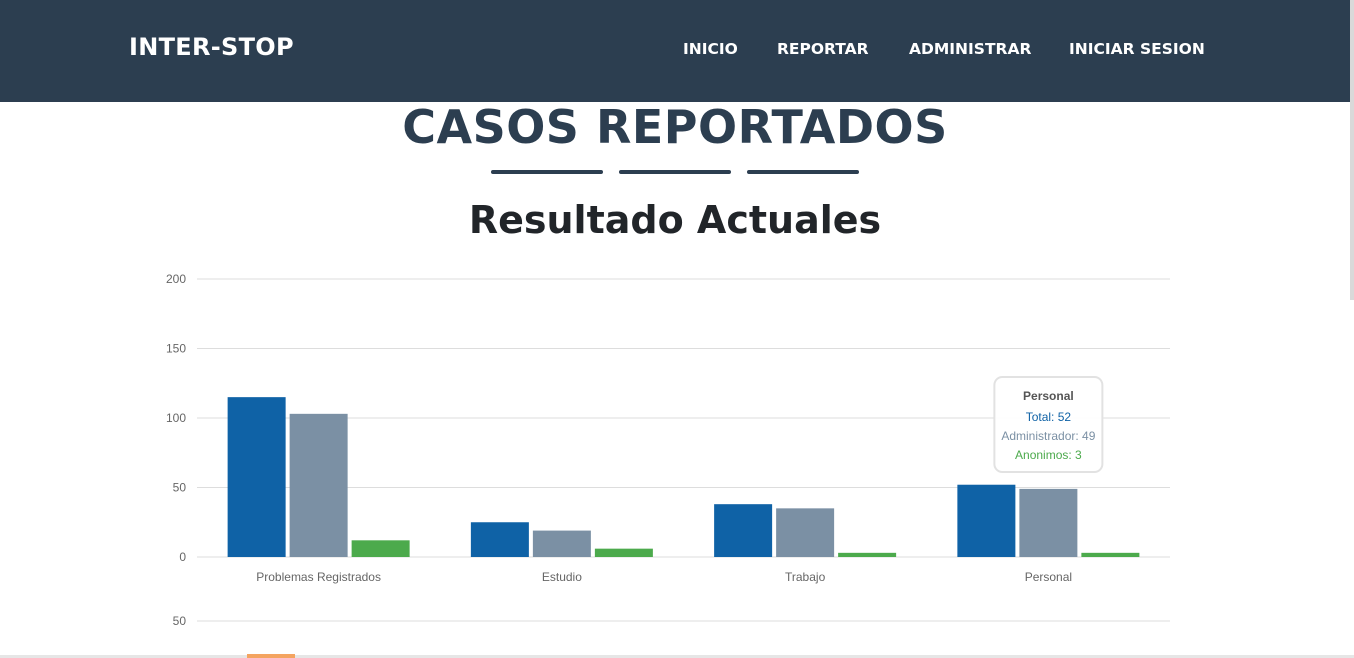 This screenshot has width=1354, height=658. I want to click on scrollbar, so click(1352, 150).